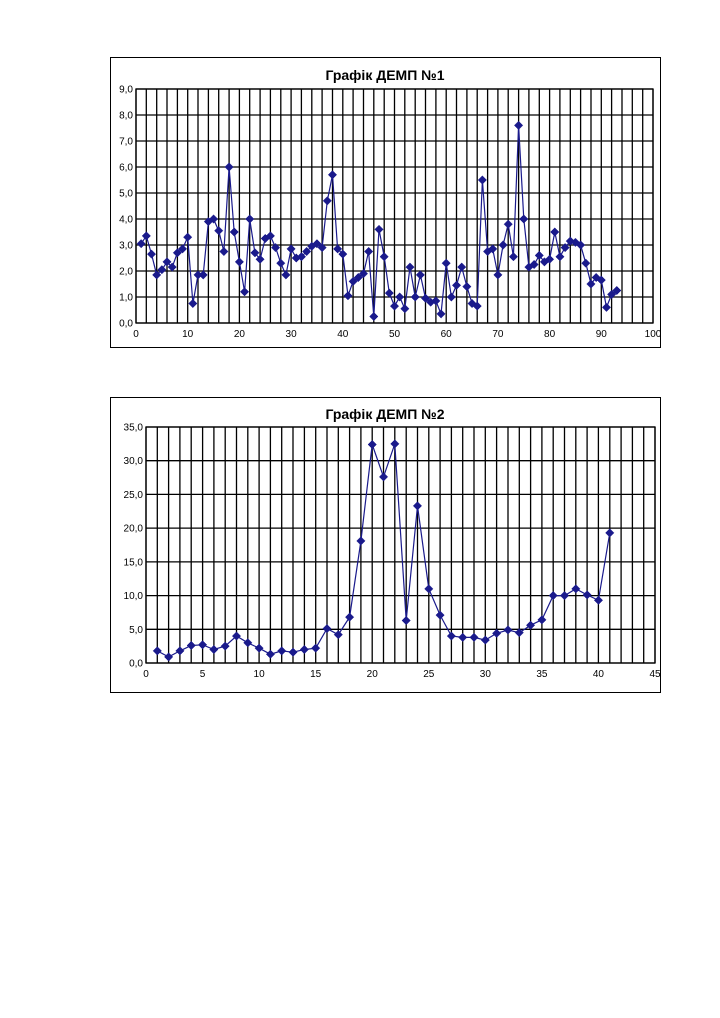  I want to click on x-tick-label: 35, so click(542, 674).